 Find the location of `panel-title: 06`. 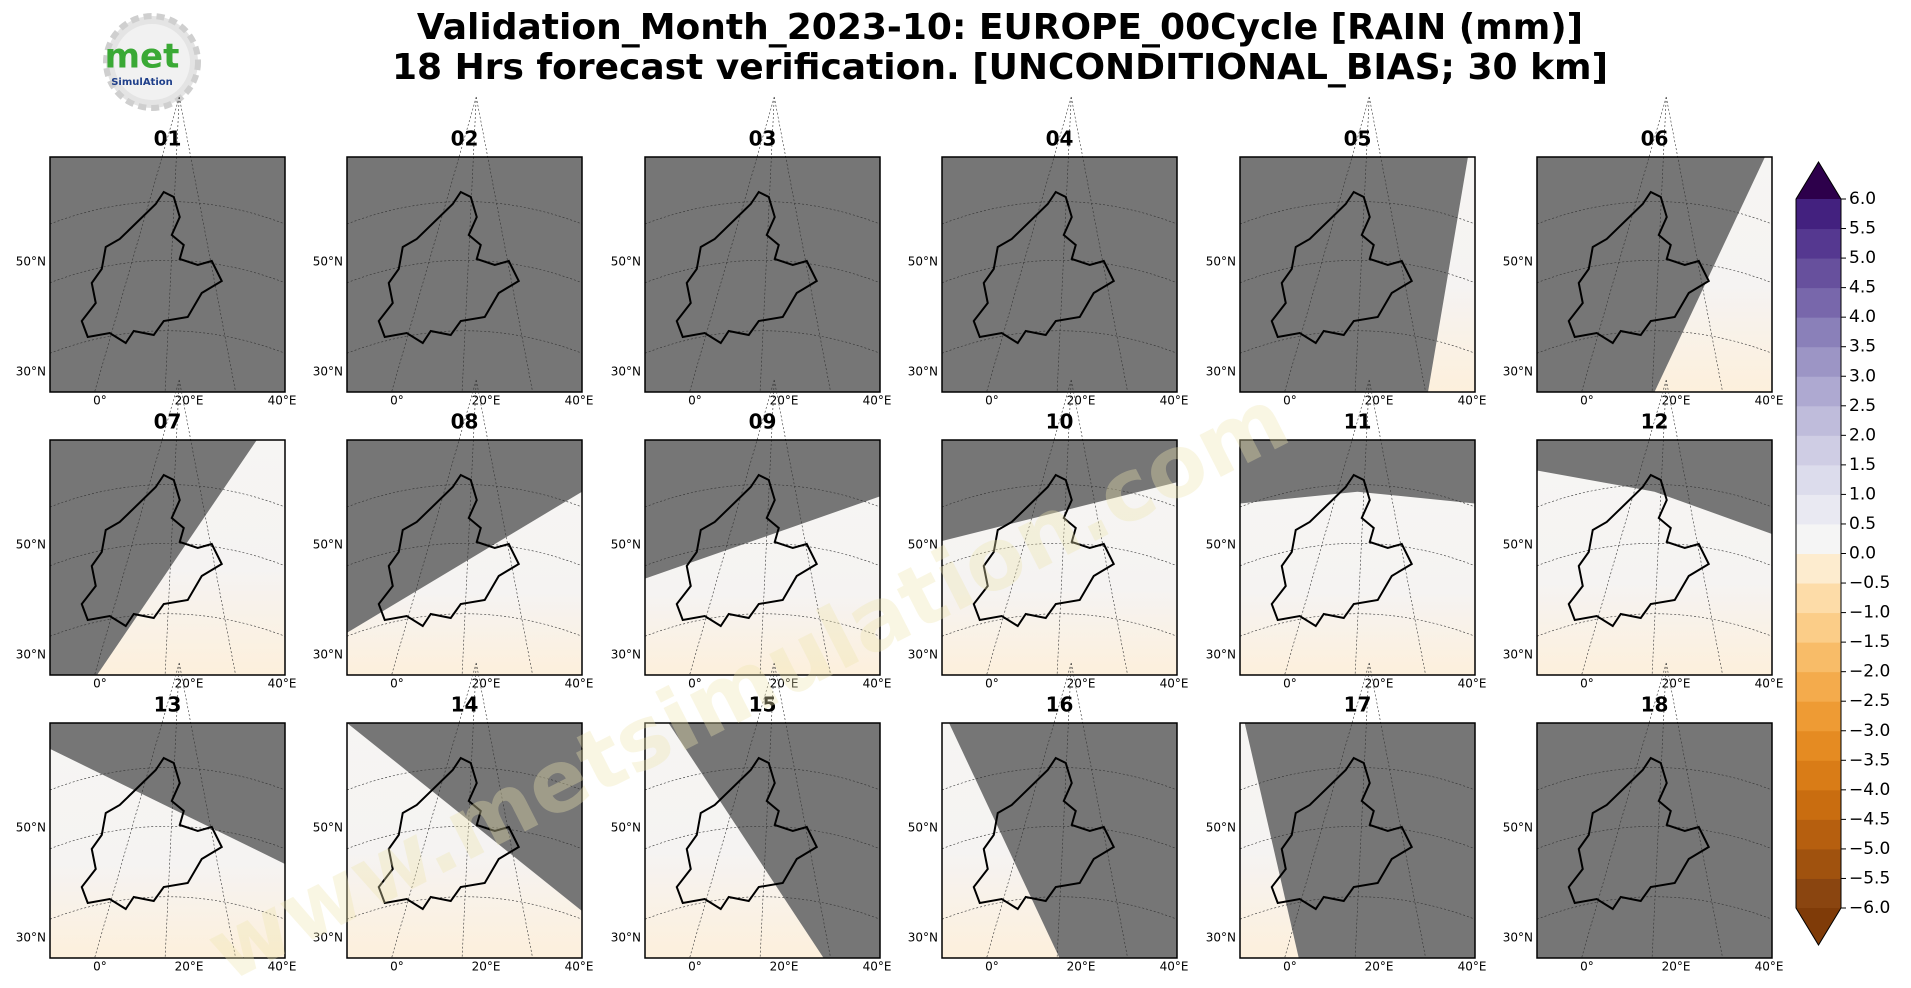

panel-title: 06 is located at coordinates (1655, 139).